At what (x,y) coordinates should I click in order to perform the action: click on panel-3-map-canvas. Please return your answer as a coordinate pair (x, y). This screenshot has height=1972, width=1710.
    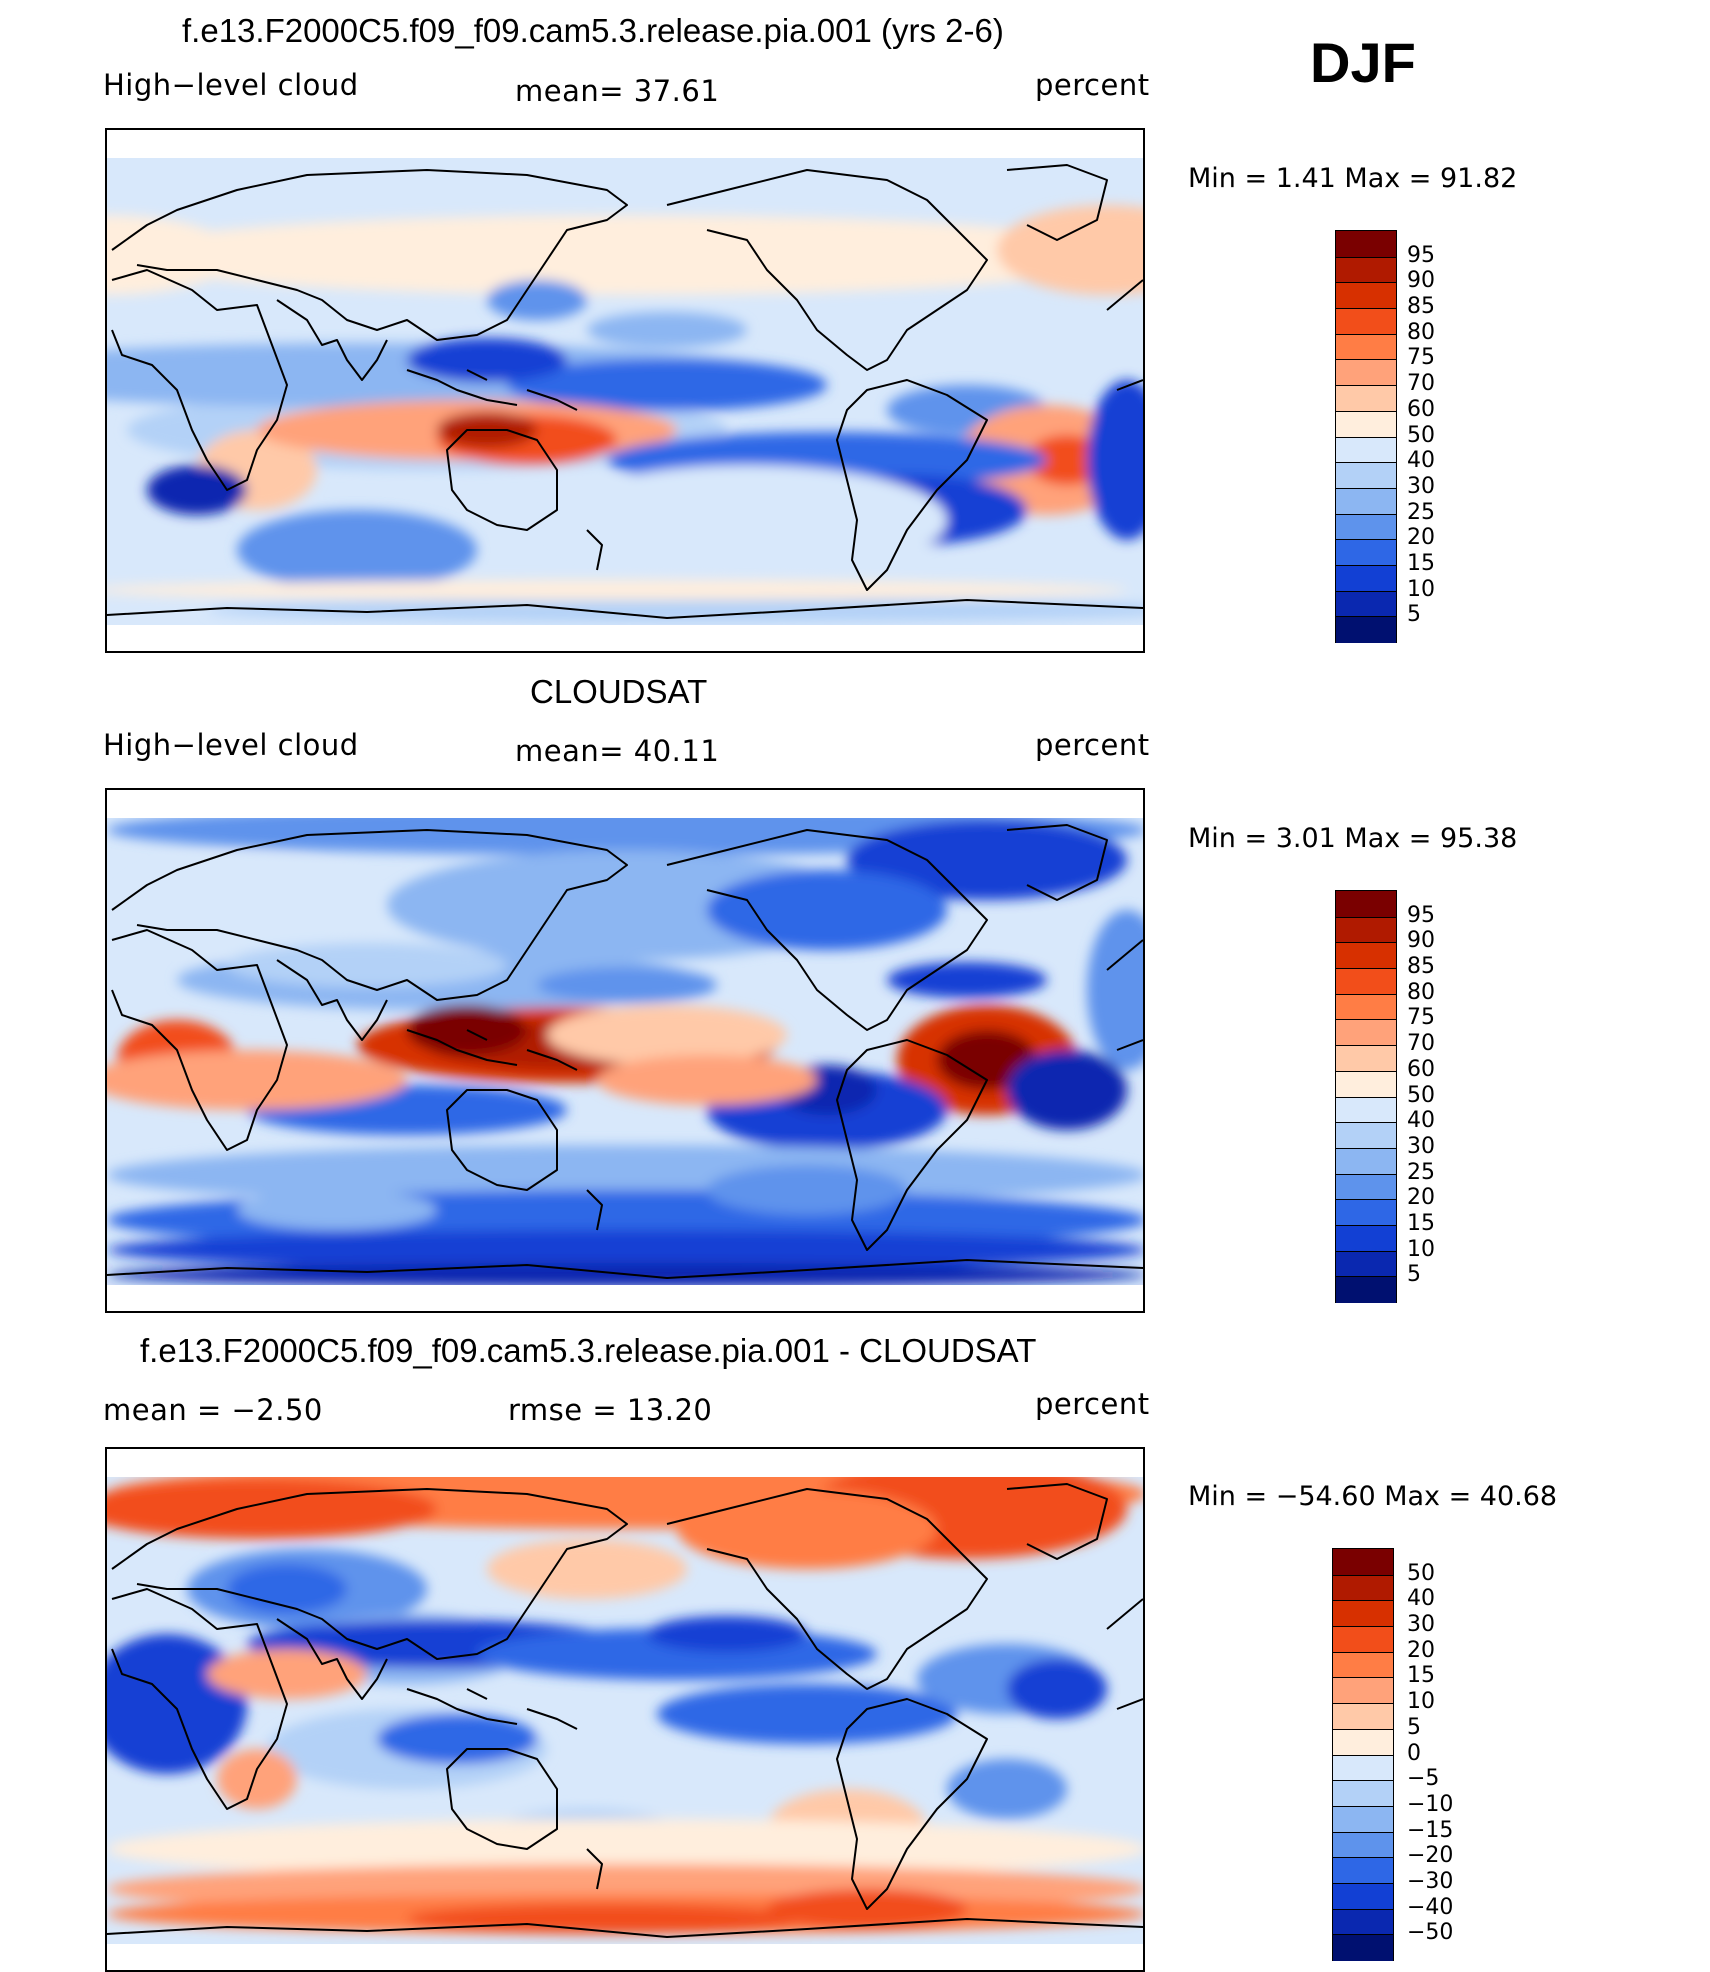
    Looking at the image, I should click on (625, 1710).